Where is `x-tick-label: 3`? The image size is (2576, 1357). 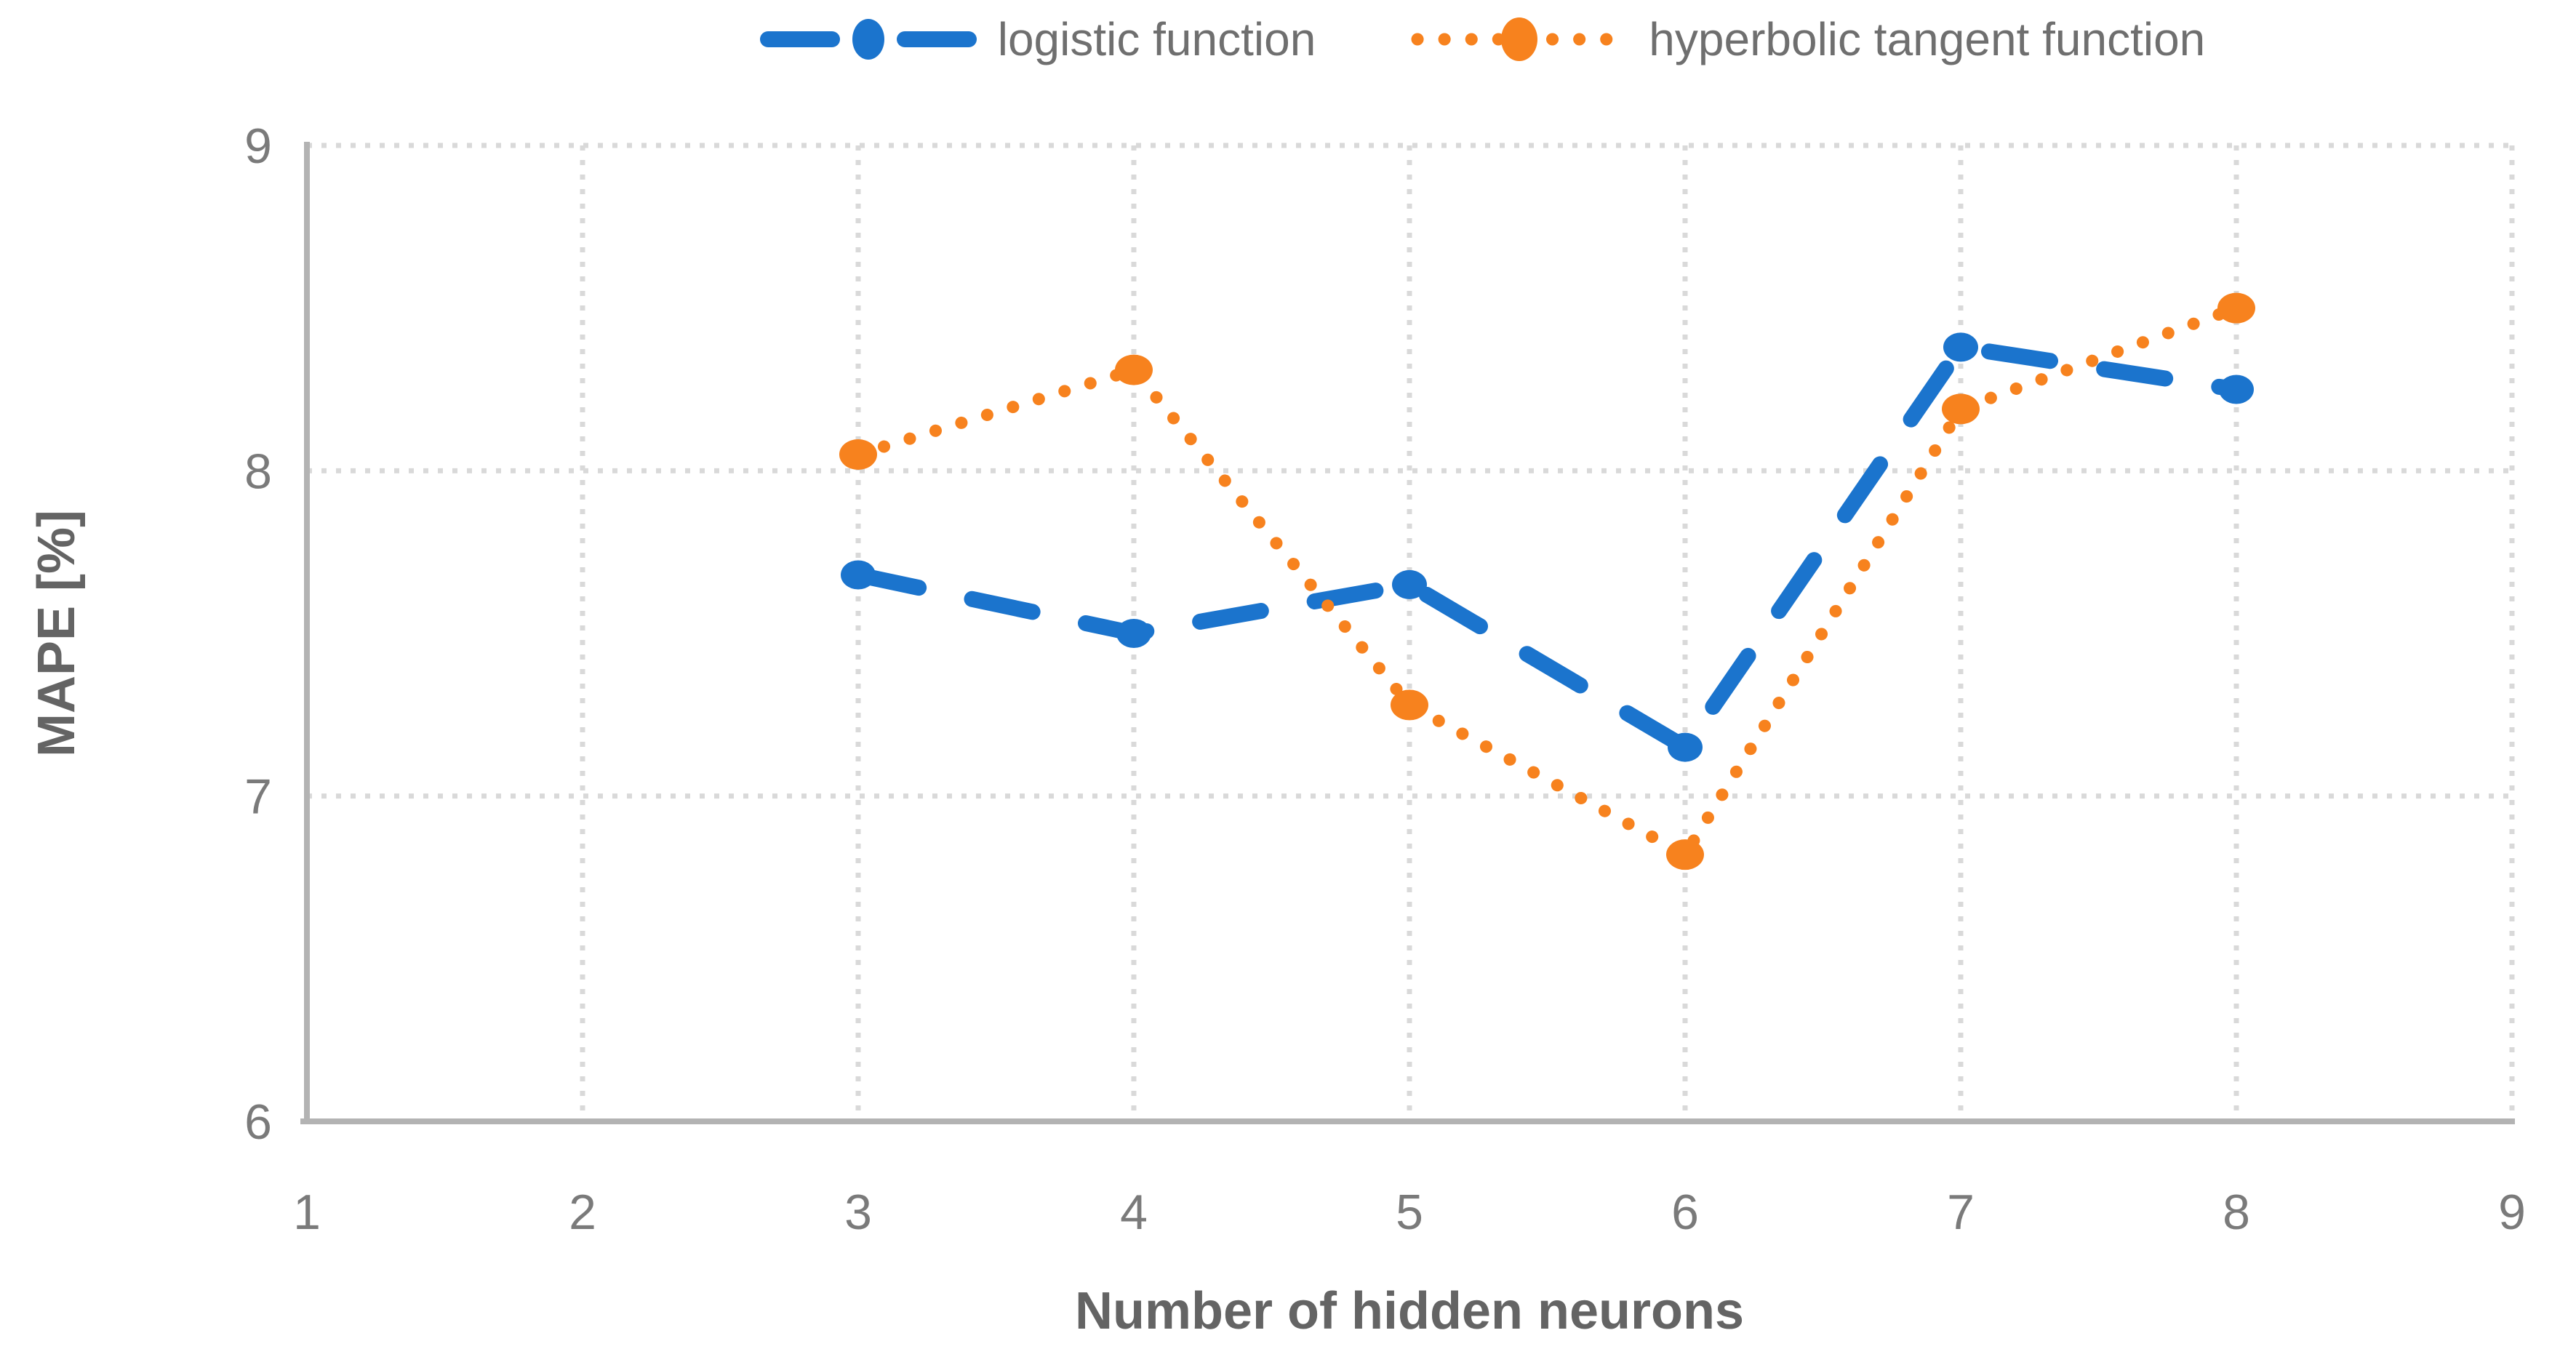 x-tick-label: 3 is located at coordinates (858, 1212).